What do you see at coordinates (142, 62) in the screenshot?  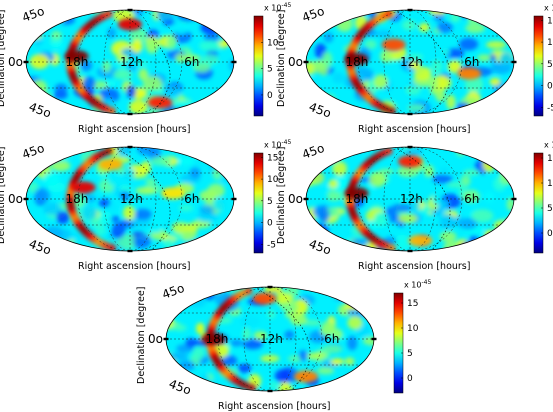 I see `galactic-plane-arc` at bounding box center [142, 62].